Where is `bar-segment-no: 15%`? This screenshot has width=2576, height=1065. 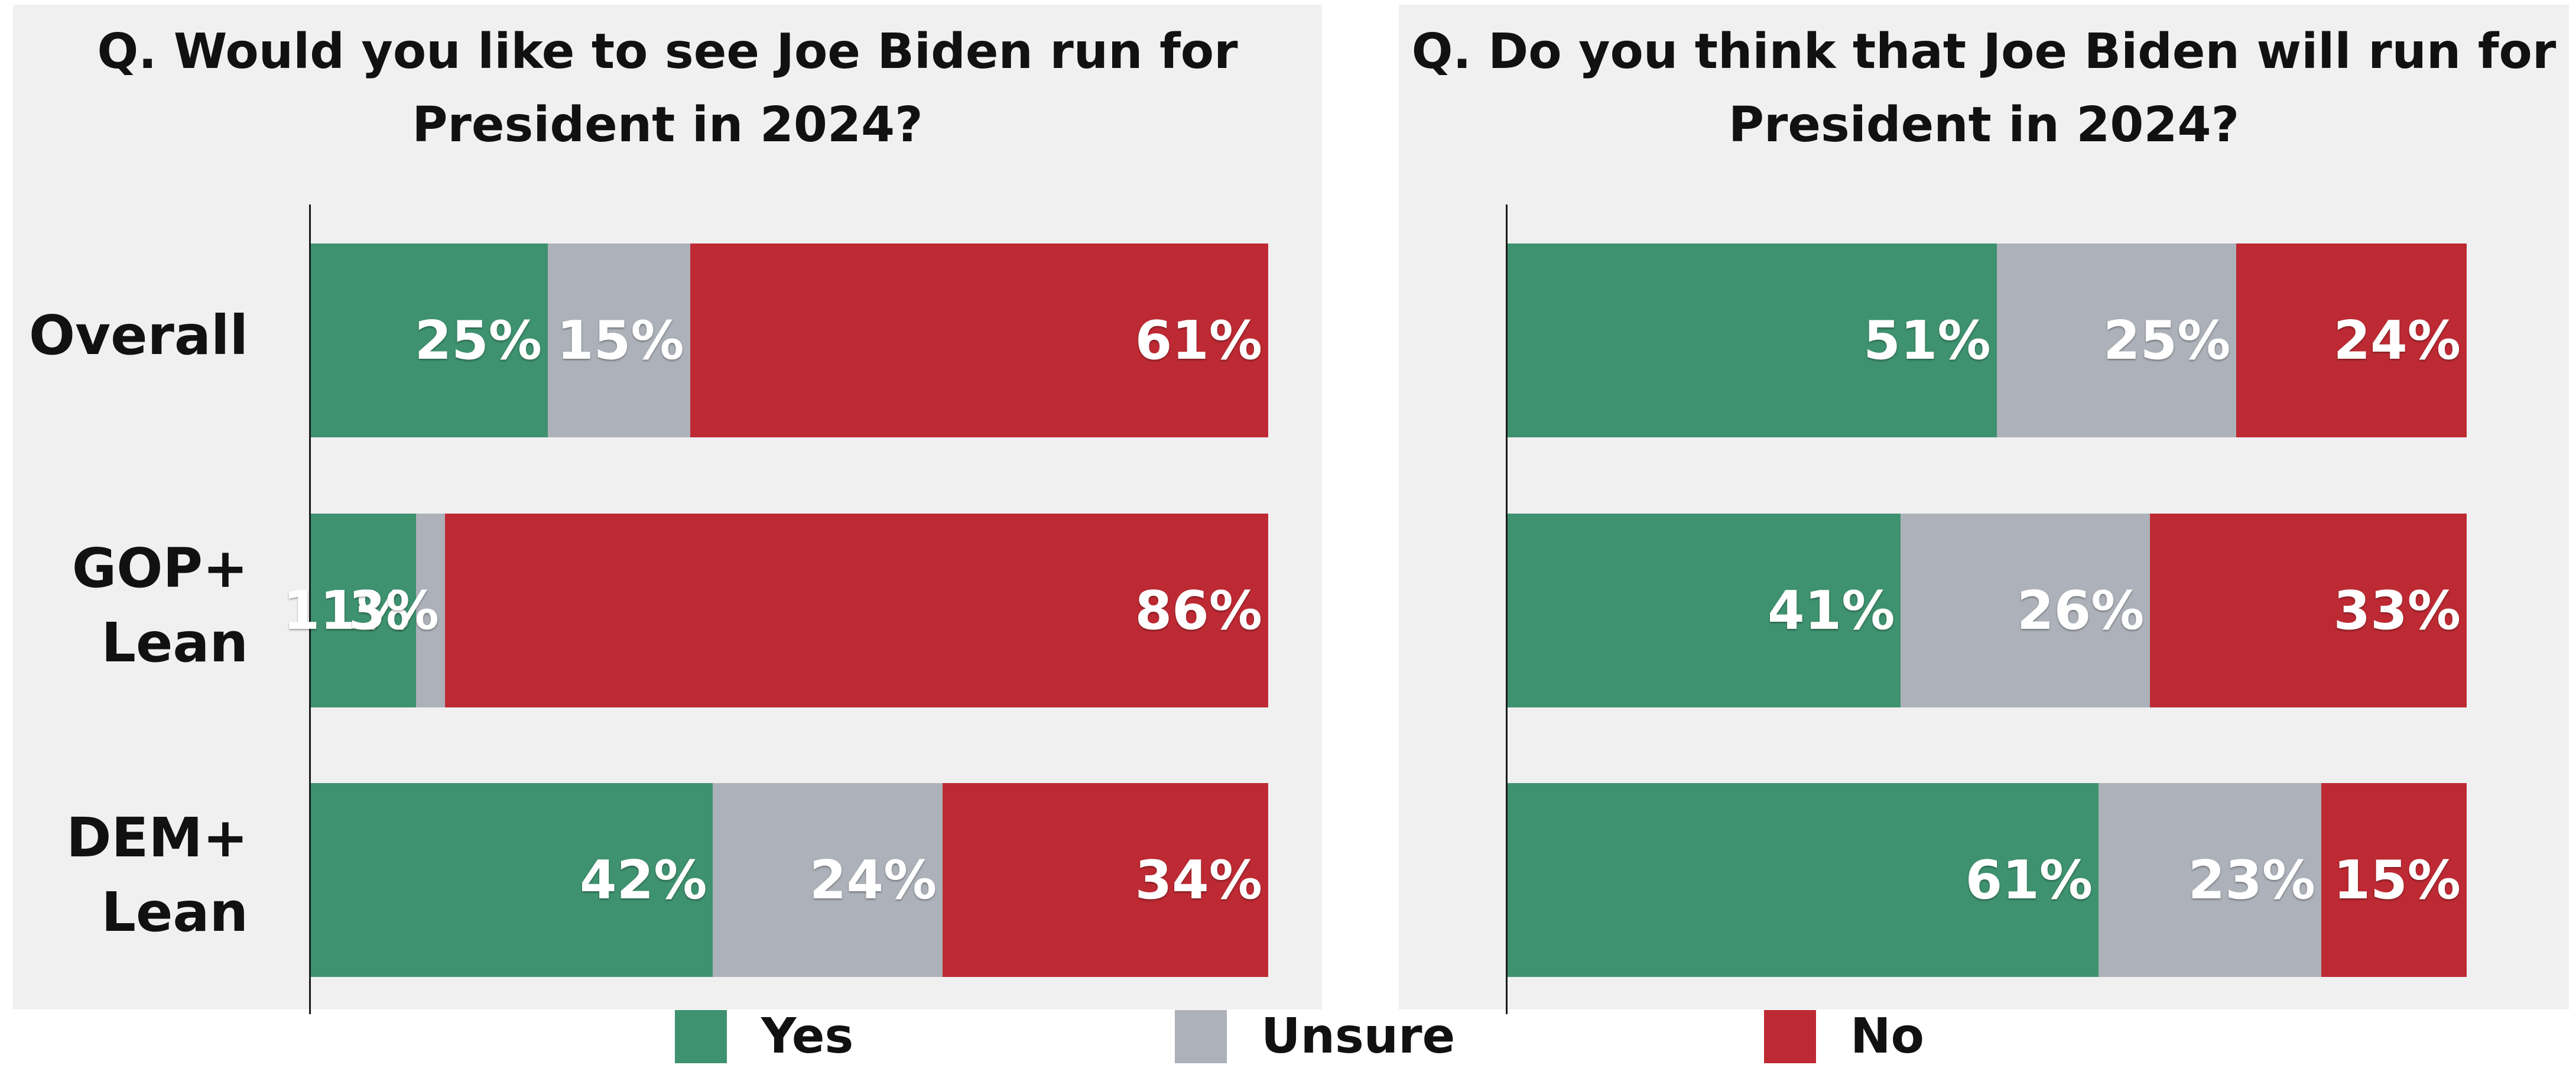 bar-segment-no: 15% is located at coordinates (2394, 880).